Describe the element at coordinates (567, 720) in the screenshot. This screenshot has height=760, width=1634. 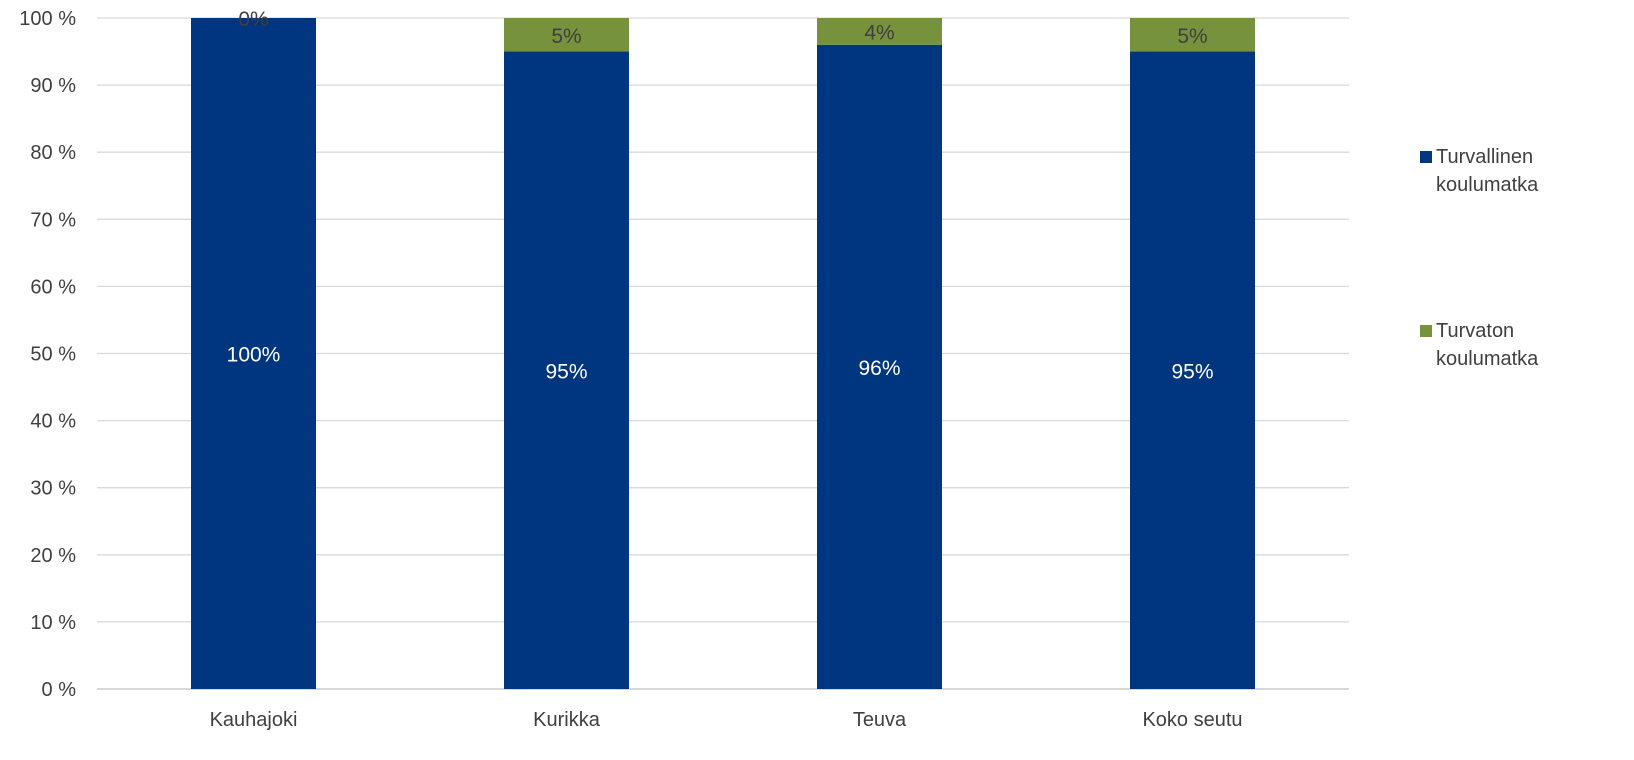
I see `x-category-label: Kurikka` at that location.